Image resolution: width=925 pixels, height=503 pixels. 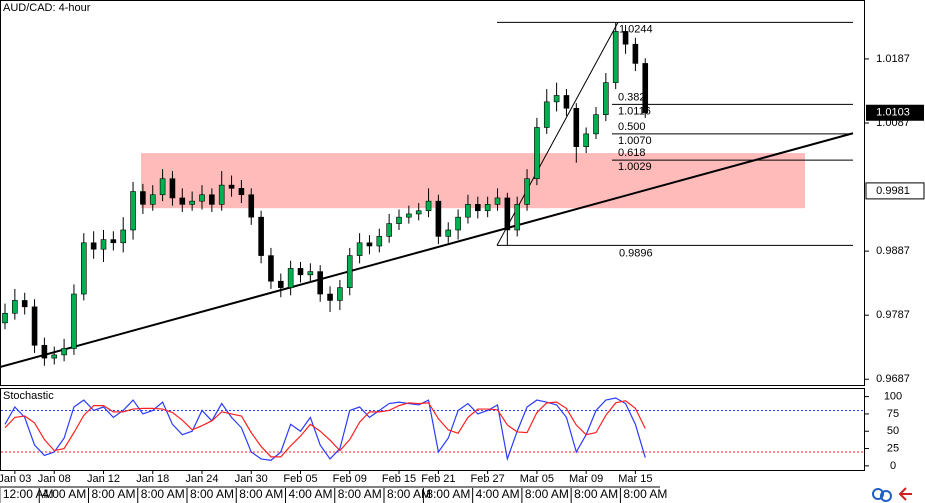 I want to click on x-tick-label: Jan 24, so click(x=201, y=479).